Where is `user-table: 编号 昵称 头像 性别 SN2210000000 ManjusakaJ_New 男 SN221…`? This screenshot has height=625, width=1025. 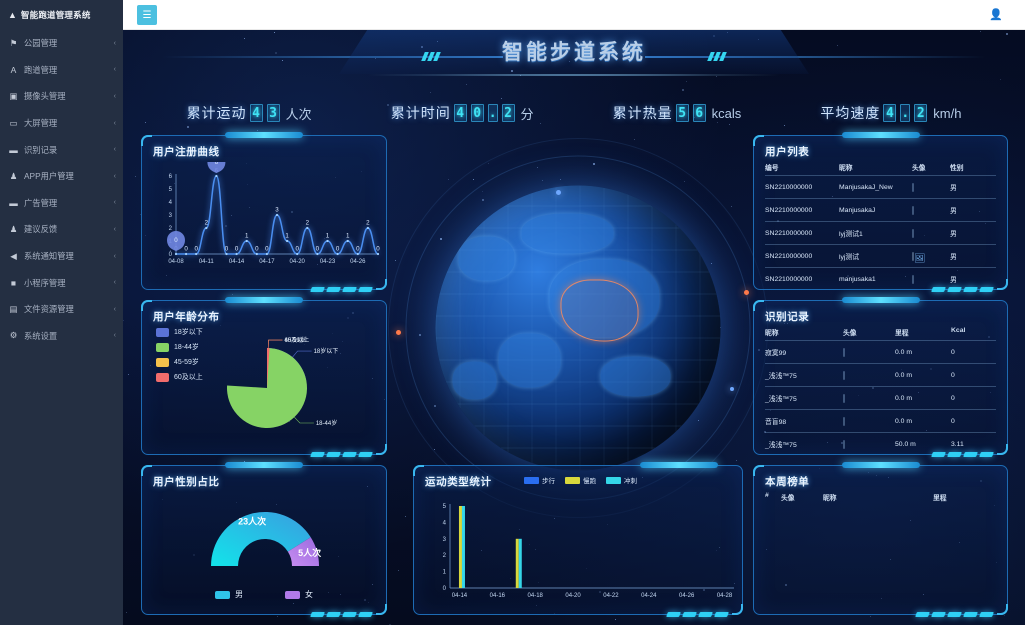 user-table: 编号 昵称 头像 性别 SN2210000000 ManjusakaJ_New 男 SN221… is located at coordinates (880, 226).